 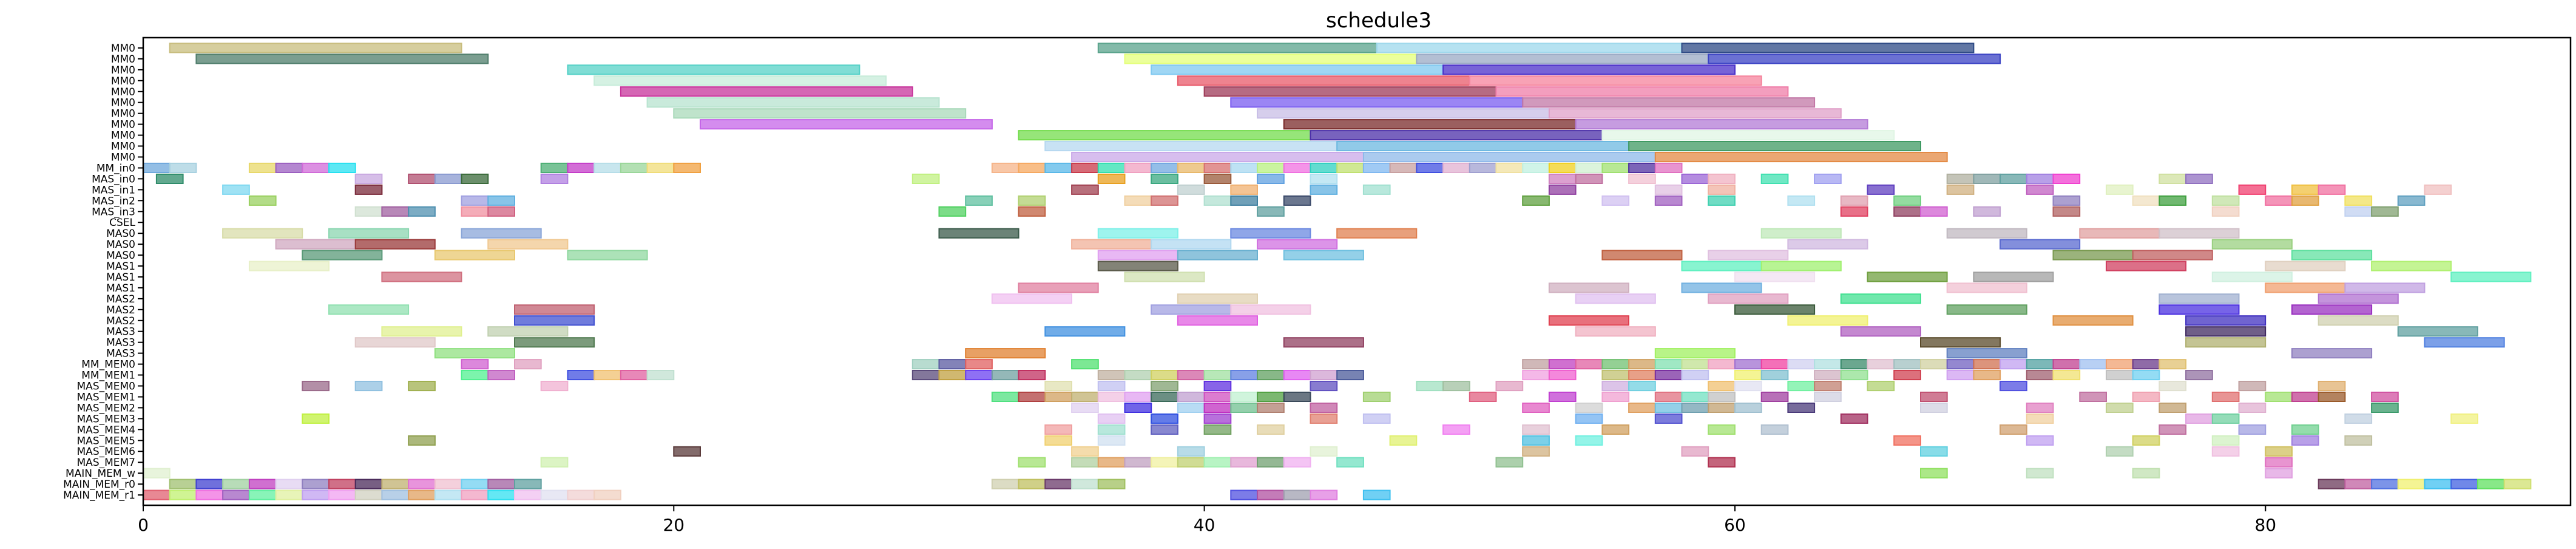 I want to click on y-tick-label: MM_MEM0, so click(x=108, y=365).